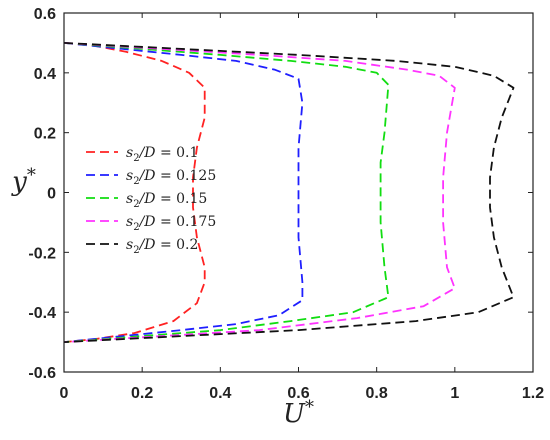 The height and width of the screenshot is (440, 550). Describe the element at coordinates (23, 181) in the screenshot. I see `y-axis-label: y*` at that location.